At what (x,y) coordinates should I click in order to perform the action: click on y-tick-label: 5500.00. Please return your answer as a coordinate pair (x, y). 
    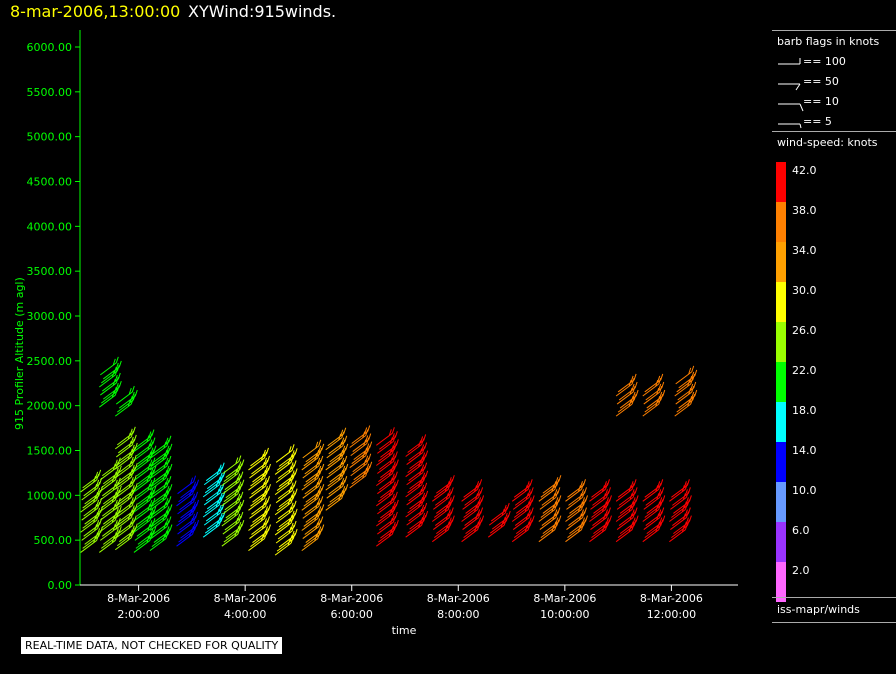
    Looking at the image, I should click on (50, 92).